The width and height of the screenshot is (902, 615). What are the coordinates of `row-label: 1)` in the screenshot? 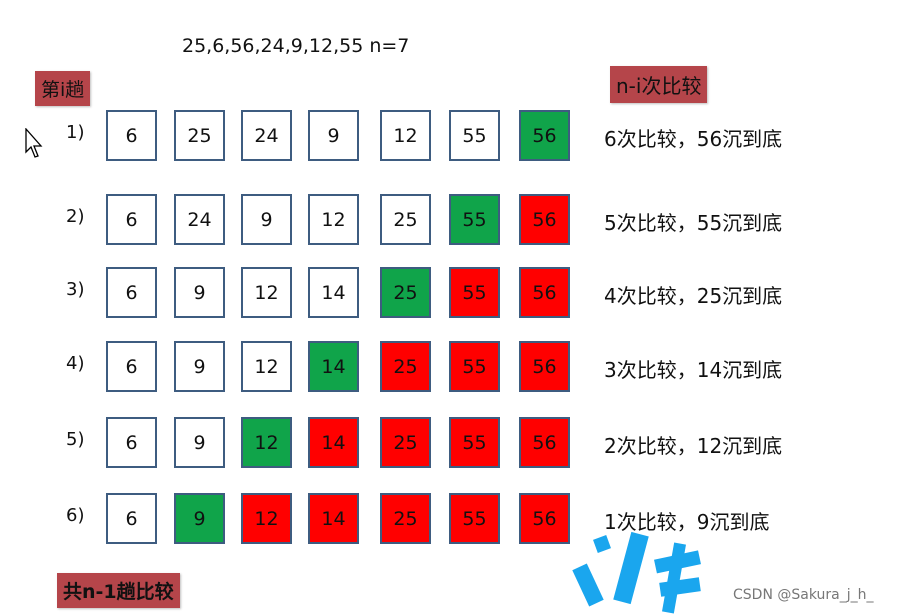 It's located at (75, 132).